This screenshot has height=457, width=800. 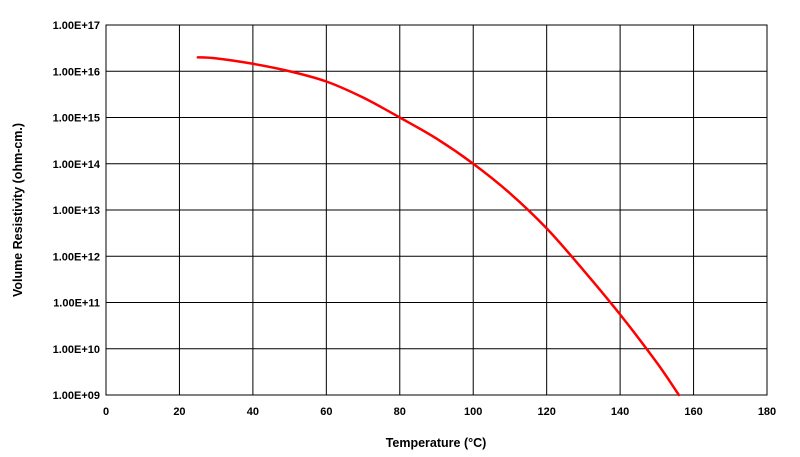 I want to click on x-axis-tick-labels: 0 20 40 60 80 100 120 140 160 180, so click(x=439, y=412).